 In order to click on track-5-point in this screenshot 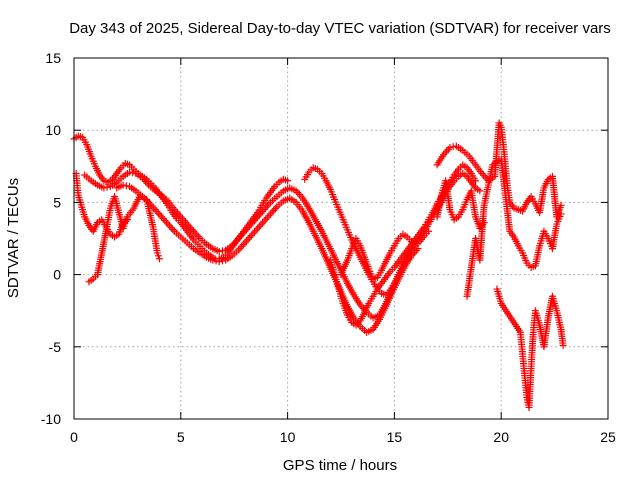, I will do `click(476, 181)`.